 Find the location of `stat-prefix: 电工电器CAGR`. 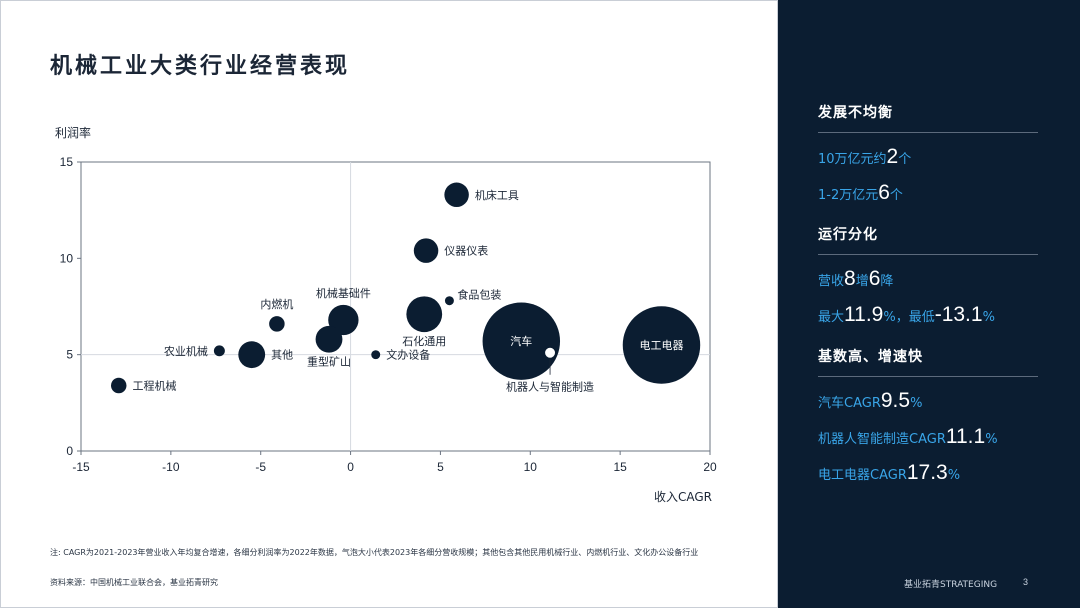

stat-prefix: 电工电器CAGR is located at coordinates (862, 475).